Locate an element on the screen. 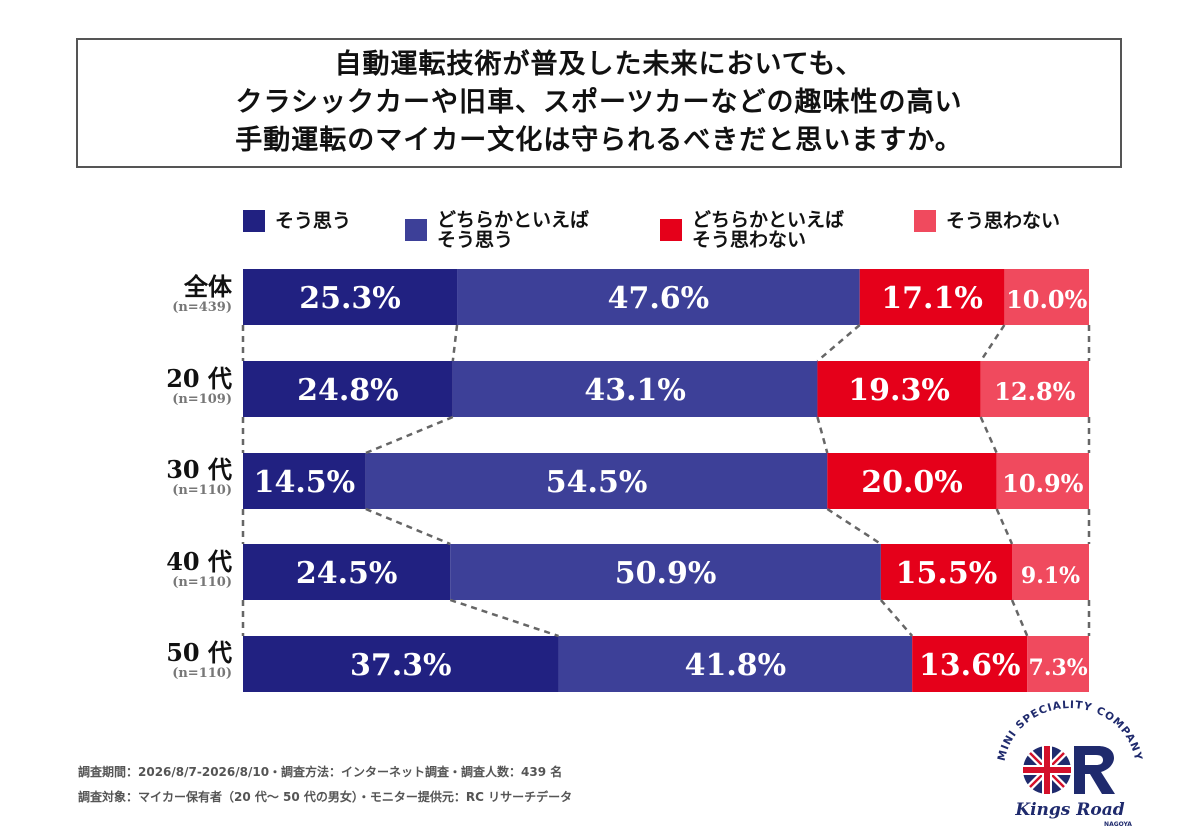  bar-20s-somewhat-disagree is located at coordinates (899, 389).